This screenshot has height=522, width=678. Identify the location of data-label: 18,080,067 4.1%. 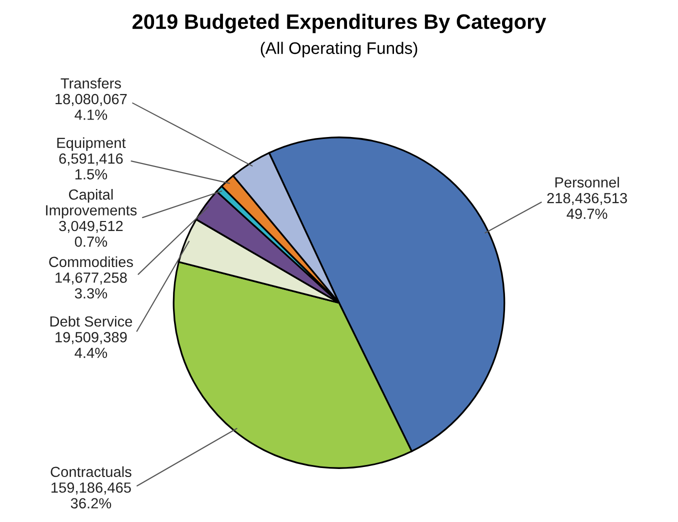
(91, 107).